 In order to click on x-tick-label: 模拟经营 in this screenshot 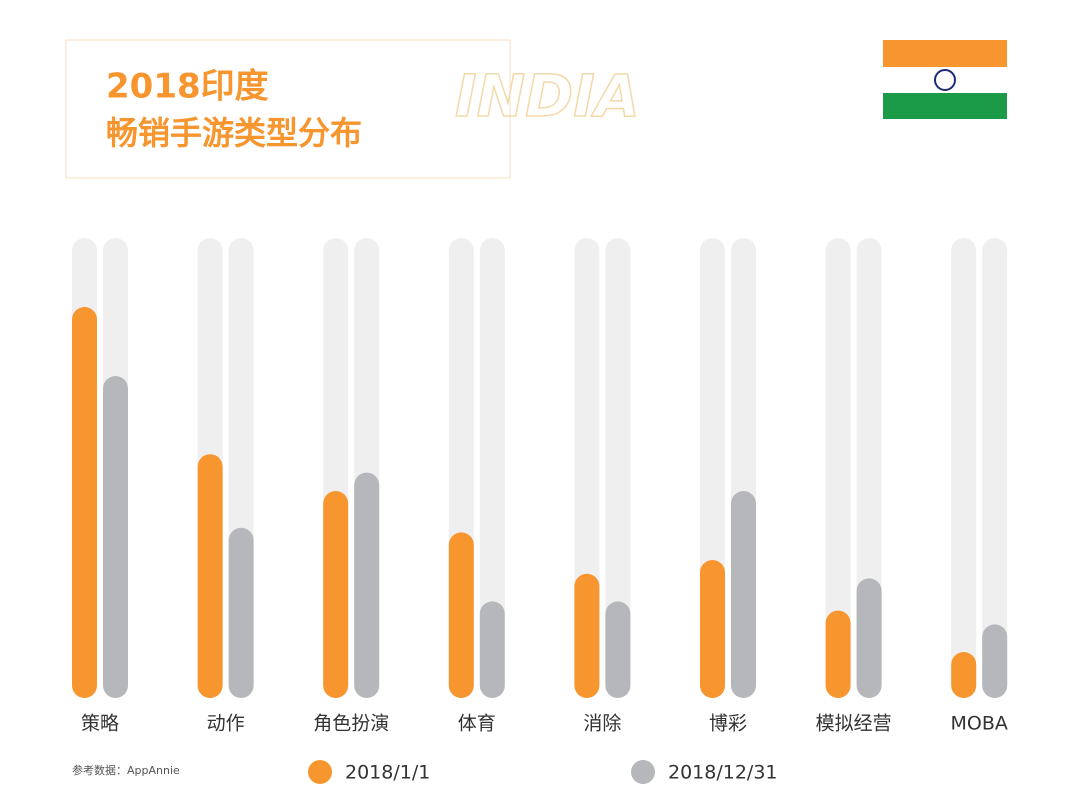, I will do `click(854, 724)`.